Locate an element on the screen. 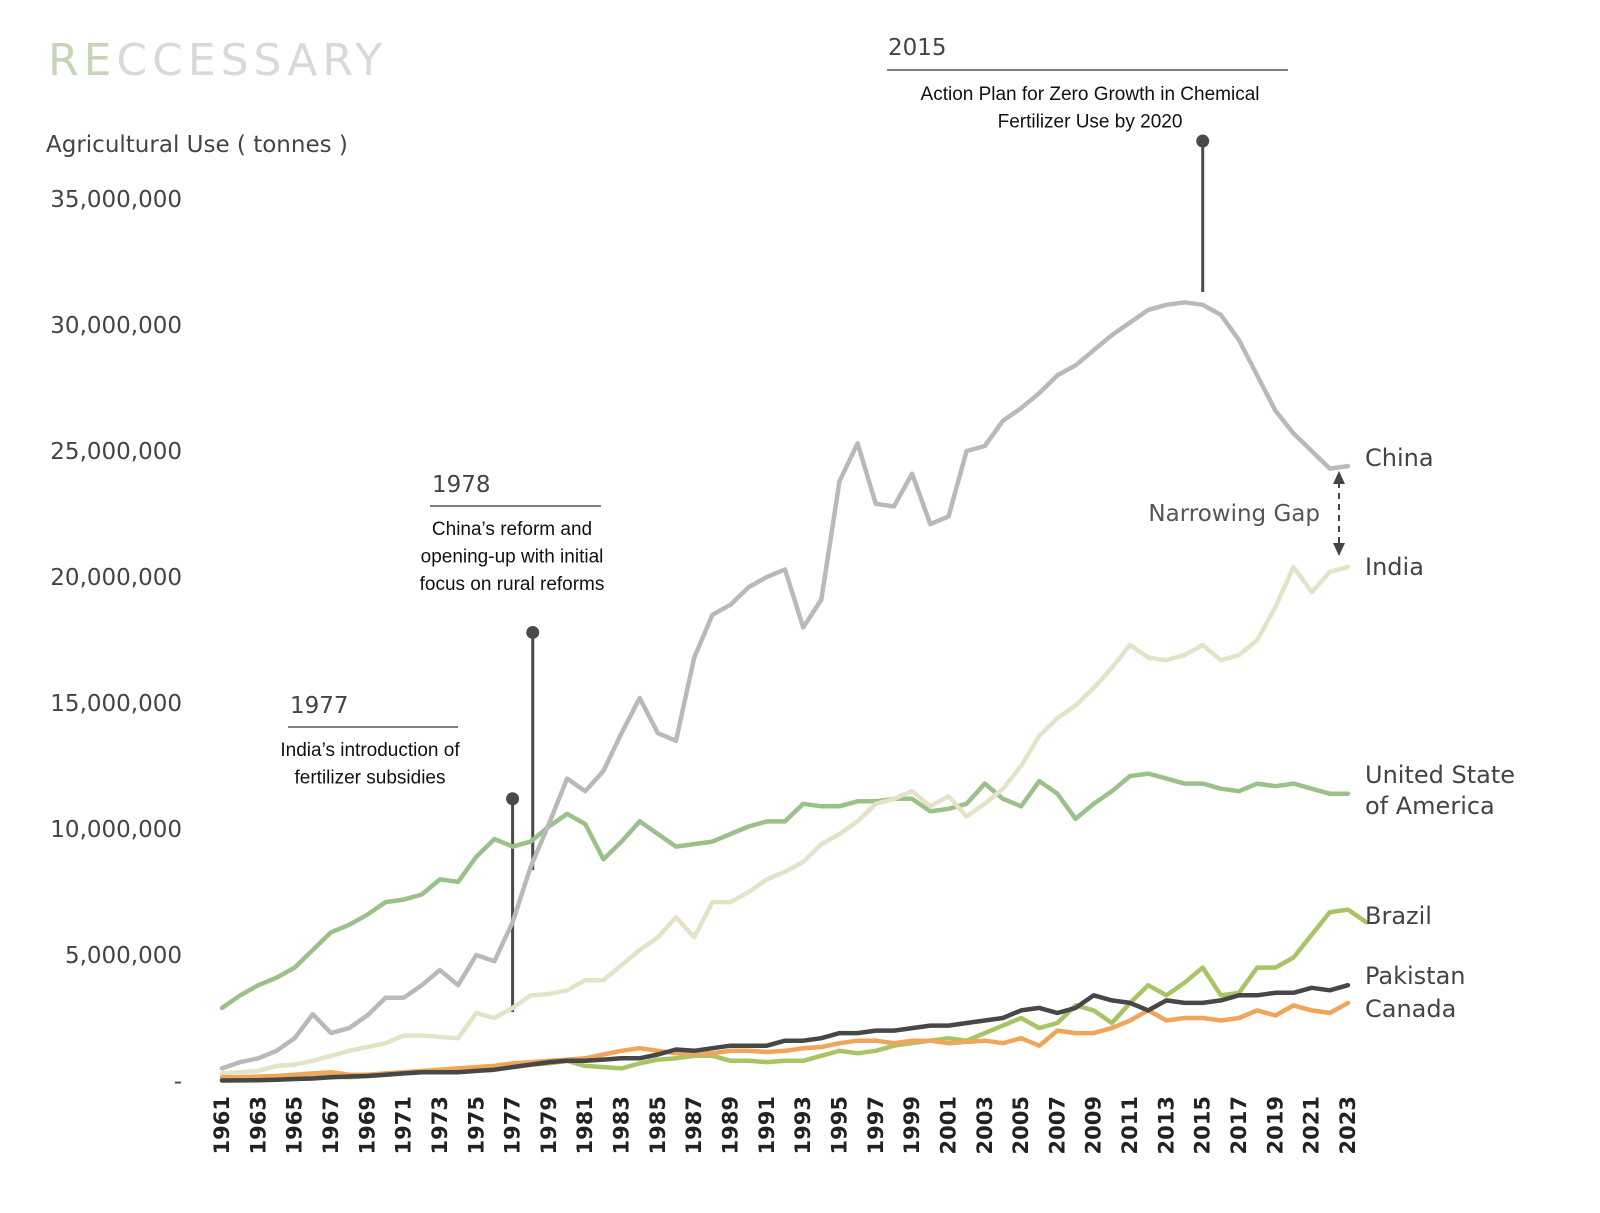 This screenshot has height=1213, width=1600. x-tick-label: 1985 is located at coordinates (658, 1125).